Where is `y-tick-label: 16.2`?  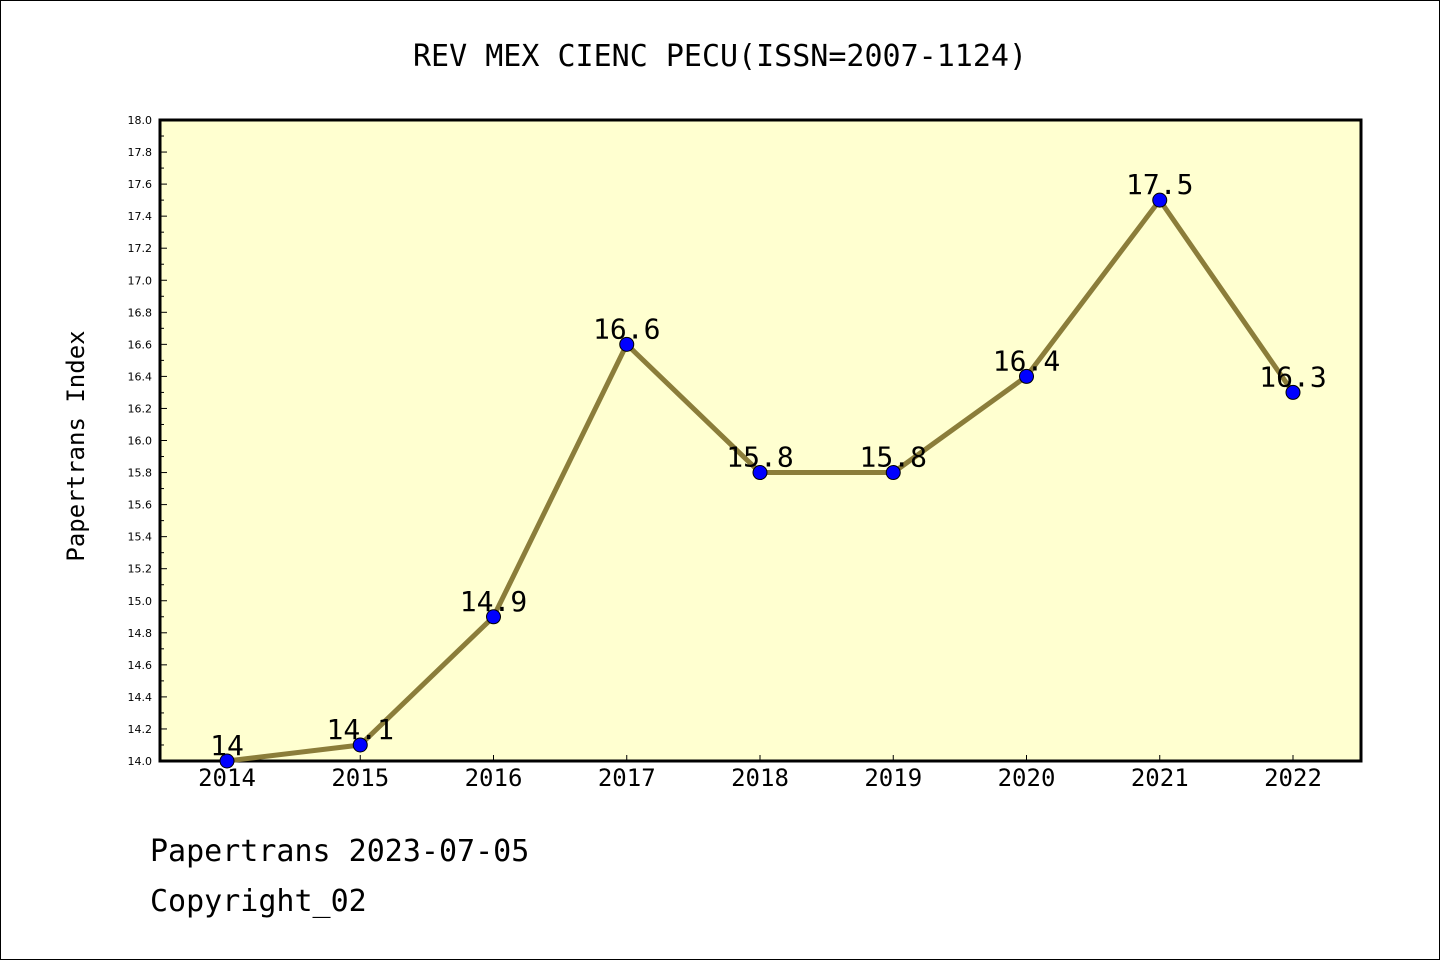 y-tick-label: 16.2 is located at coordinates (140, 408).